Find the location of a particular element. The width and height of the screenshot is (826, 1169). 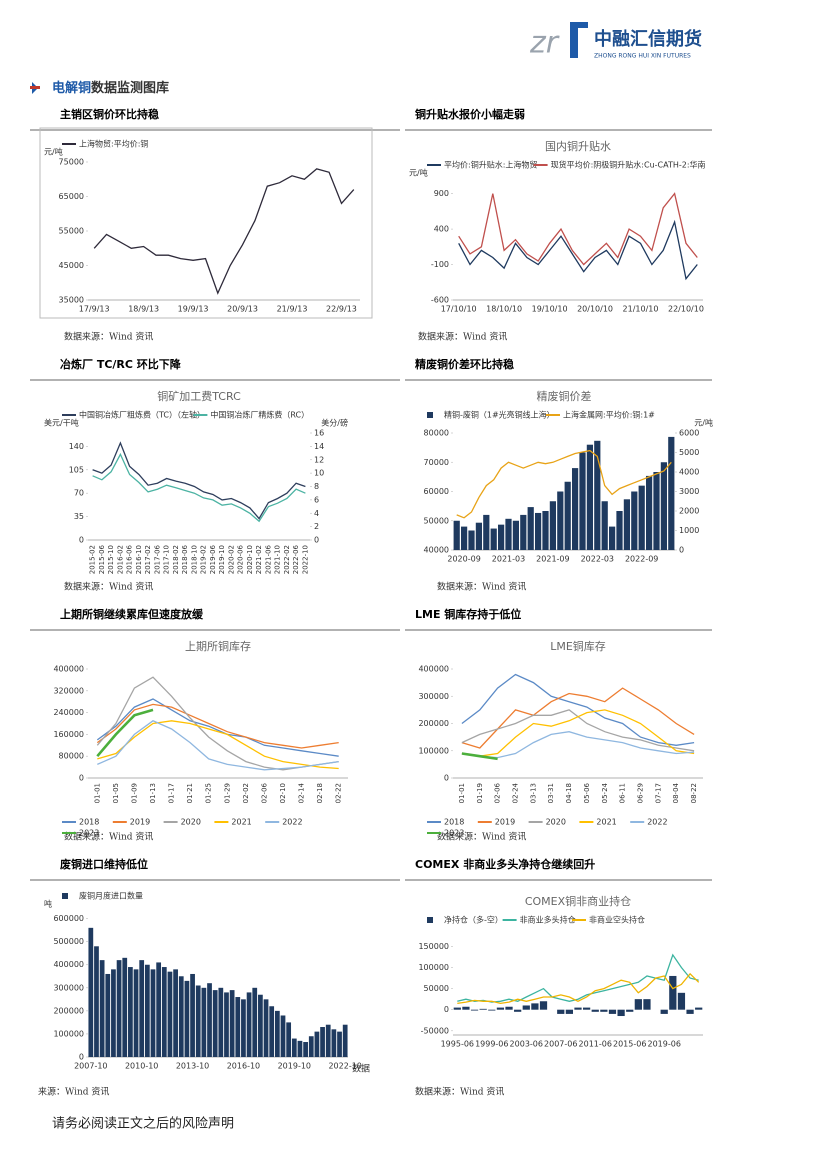

x-tick-label: 01-25 is located at coordinates (209, 793).